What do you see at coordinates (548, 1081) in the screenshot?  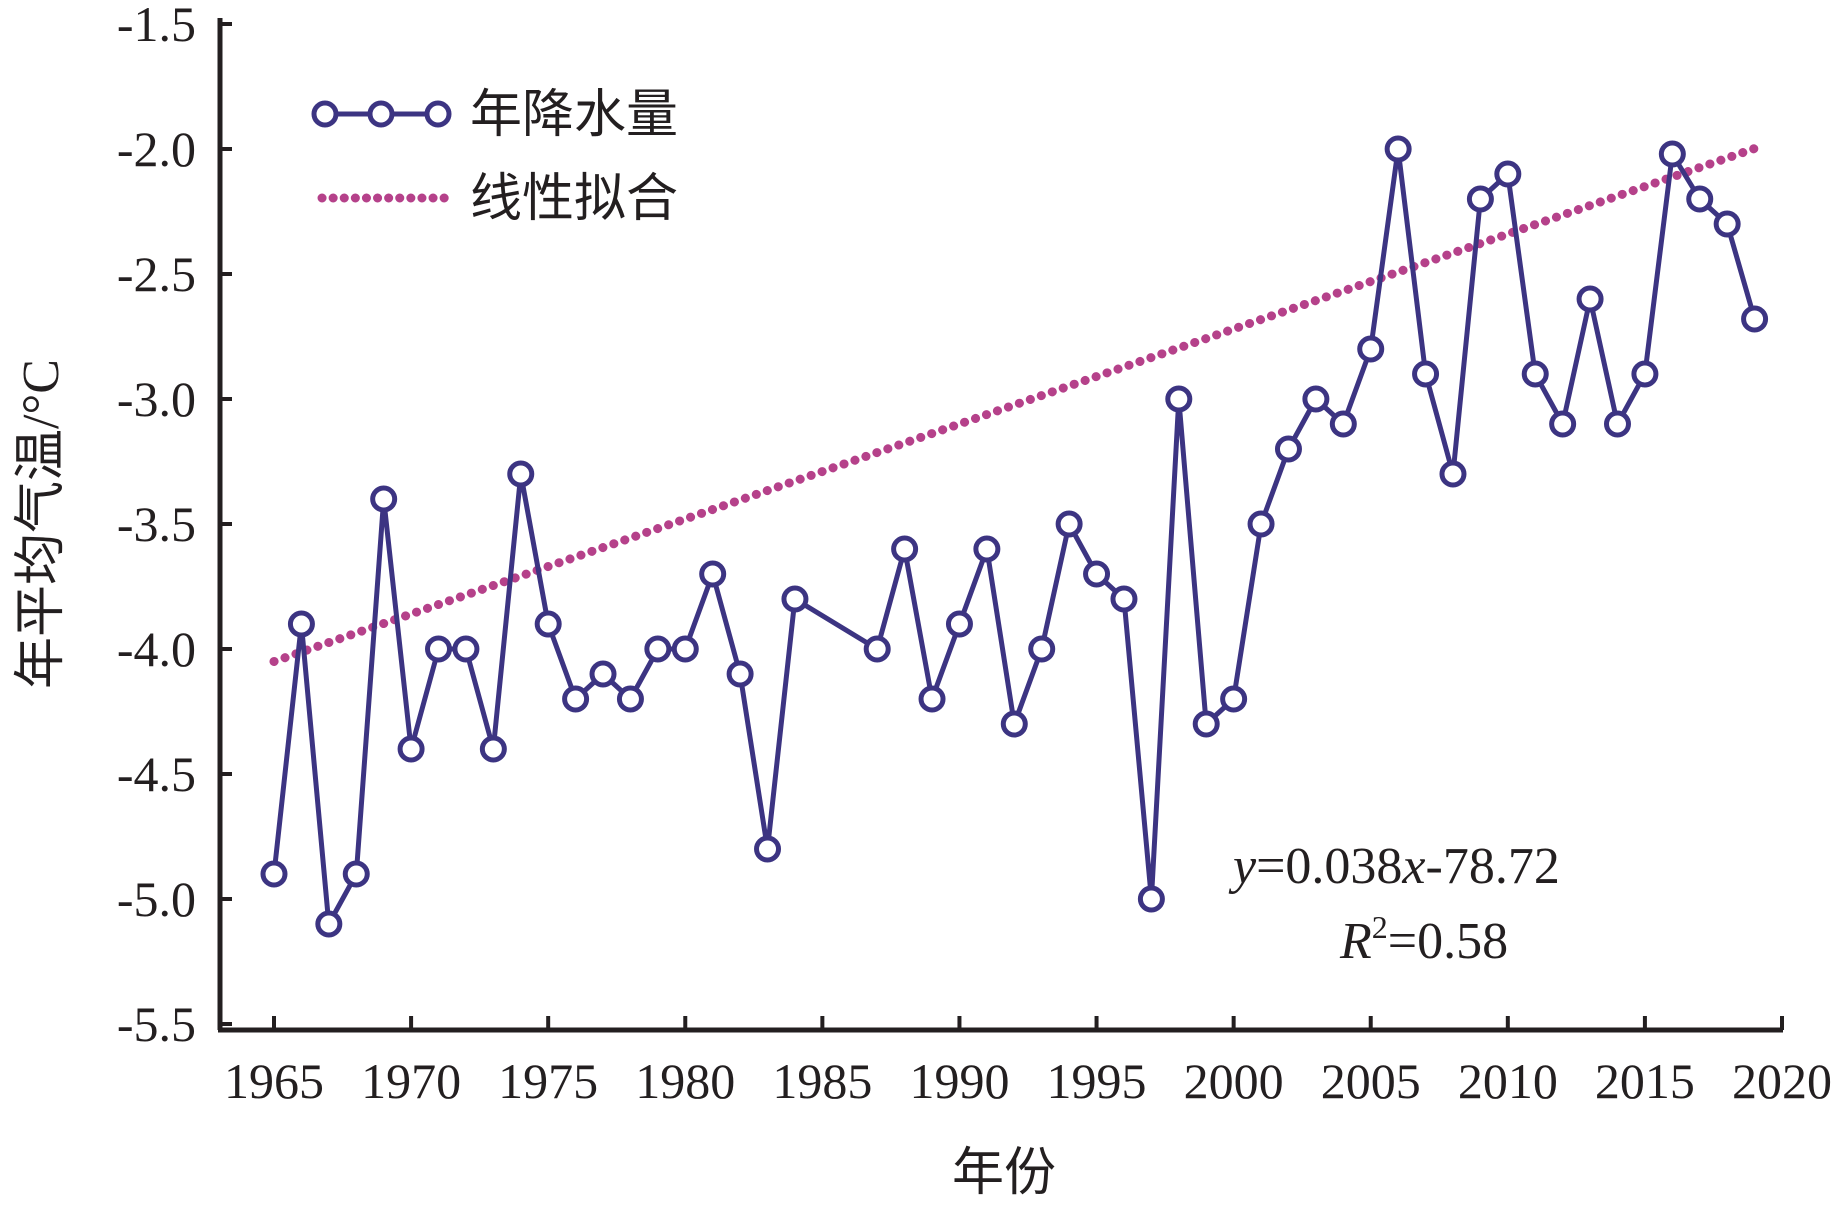 I see `x-tick-label: 1975` at bounding box center [548, 1081].